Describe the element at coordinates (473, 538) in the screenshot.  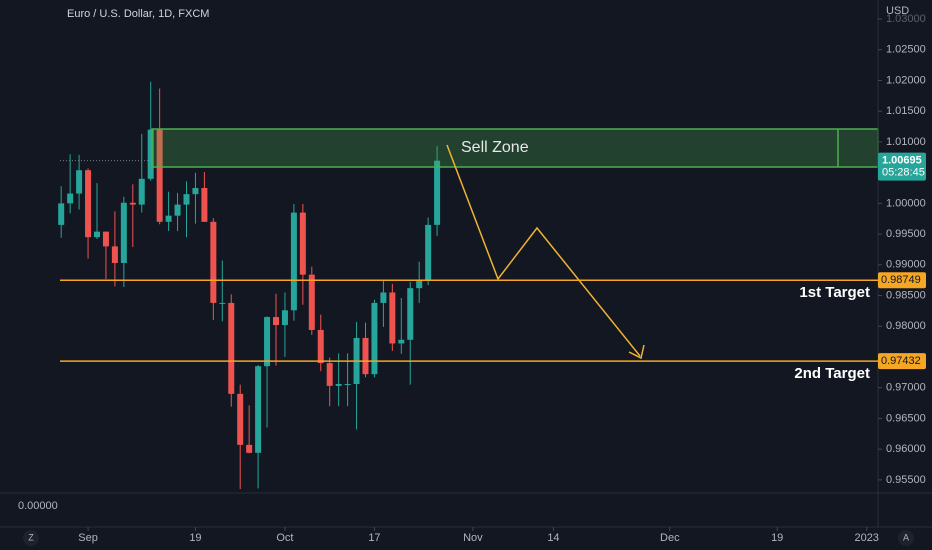
I see `x-tick-label: Nov` at that location.